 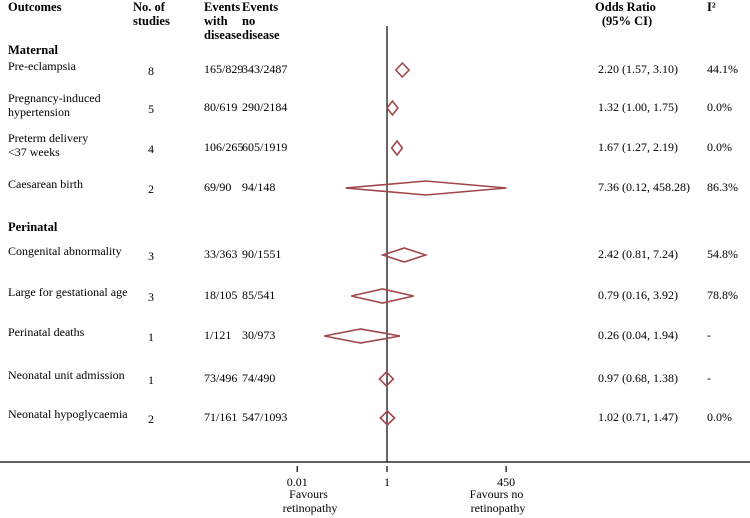 What do you see at coordinates (722, 254) in the screenshot?
I see `i2-value: 54.8%` at bounding box center [722, 254].